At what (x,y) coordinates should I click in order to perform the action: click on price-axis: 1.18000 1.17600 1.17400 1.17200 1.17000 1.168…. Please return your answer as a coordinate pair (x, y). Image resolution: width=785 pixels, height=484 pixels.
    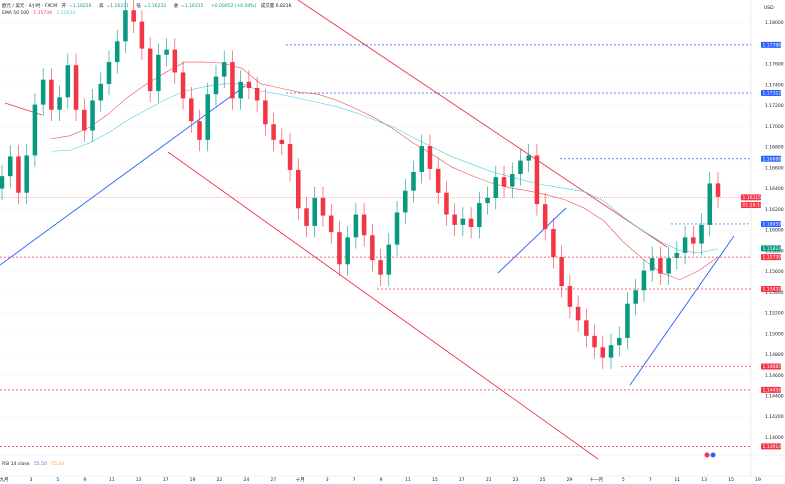
    Looking at the image, I should click on (774, 230).